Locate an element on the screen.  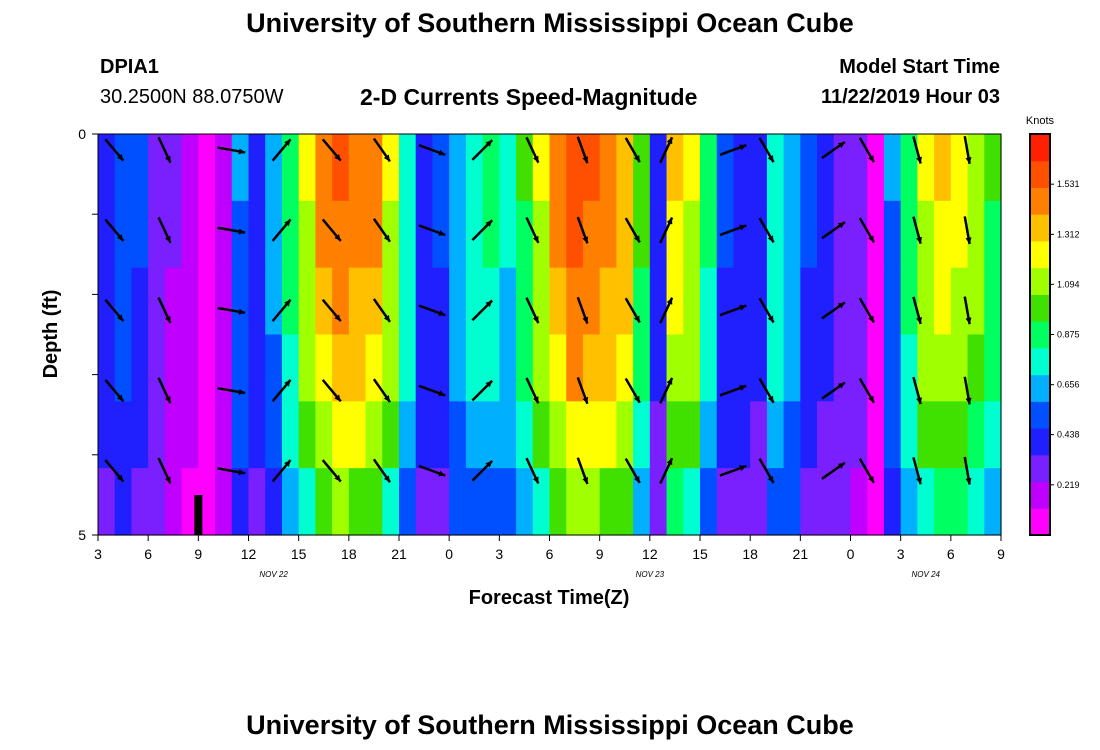
y-tick-label: 5 is located at coordinates (82, 535).